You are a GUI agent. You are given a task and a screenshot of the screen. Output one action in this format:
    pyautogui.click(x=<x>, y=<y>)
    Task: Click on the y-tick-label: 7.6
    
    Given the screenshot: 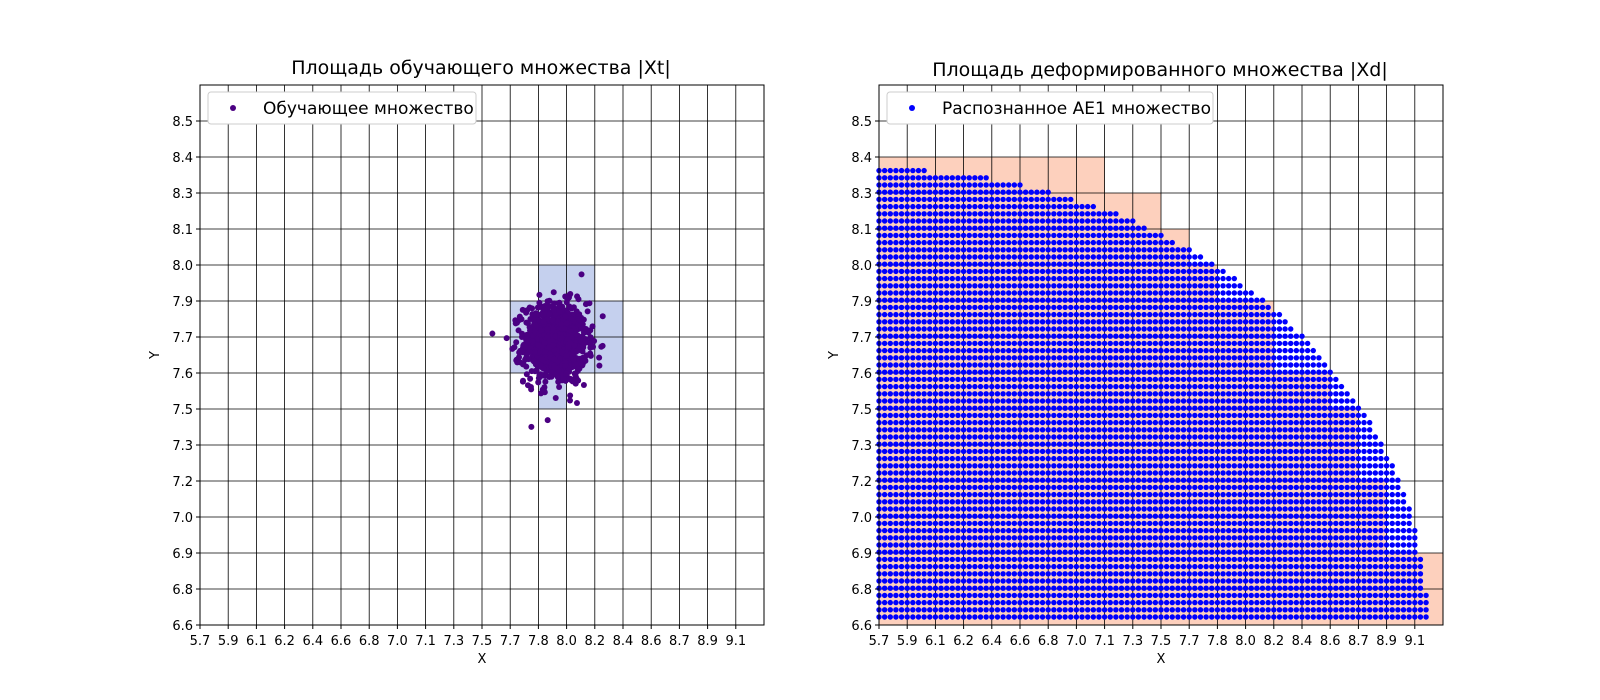 What is the action you would take?
    pyautogui.click(x=182, y=374)
    